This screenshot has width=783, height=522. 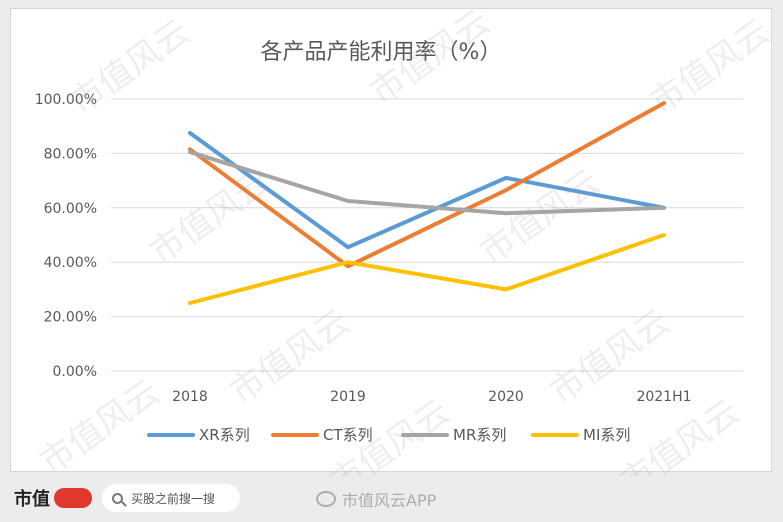 I want to click on legend-label: XR系列, so click(x=224, y=435).